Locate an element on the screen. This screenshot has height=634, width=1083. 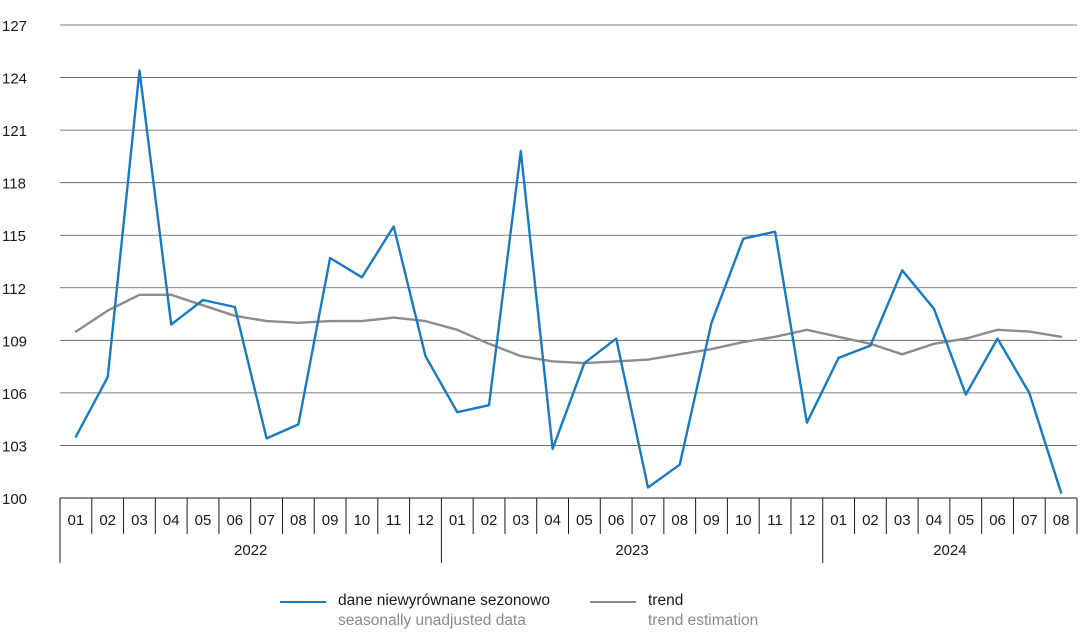
y-tick-label: 124 is located at coordinates (14, 79).